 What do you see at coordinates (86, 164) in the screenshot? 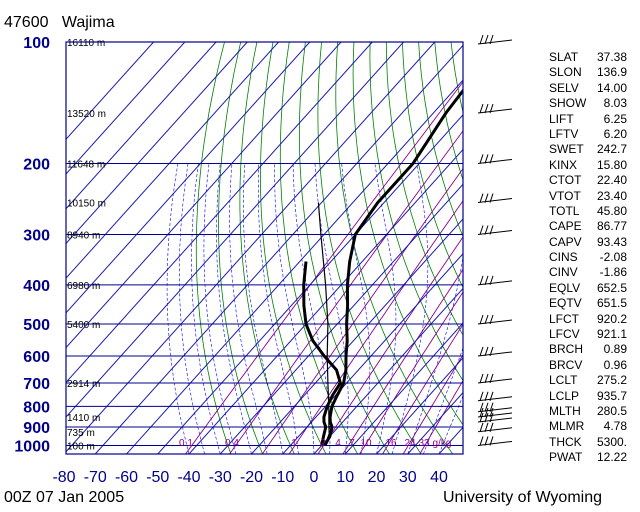
I see `height-label: 11648 m` at bounding box center [86, 164].